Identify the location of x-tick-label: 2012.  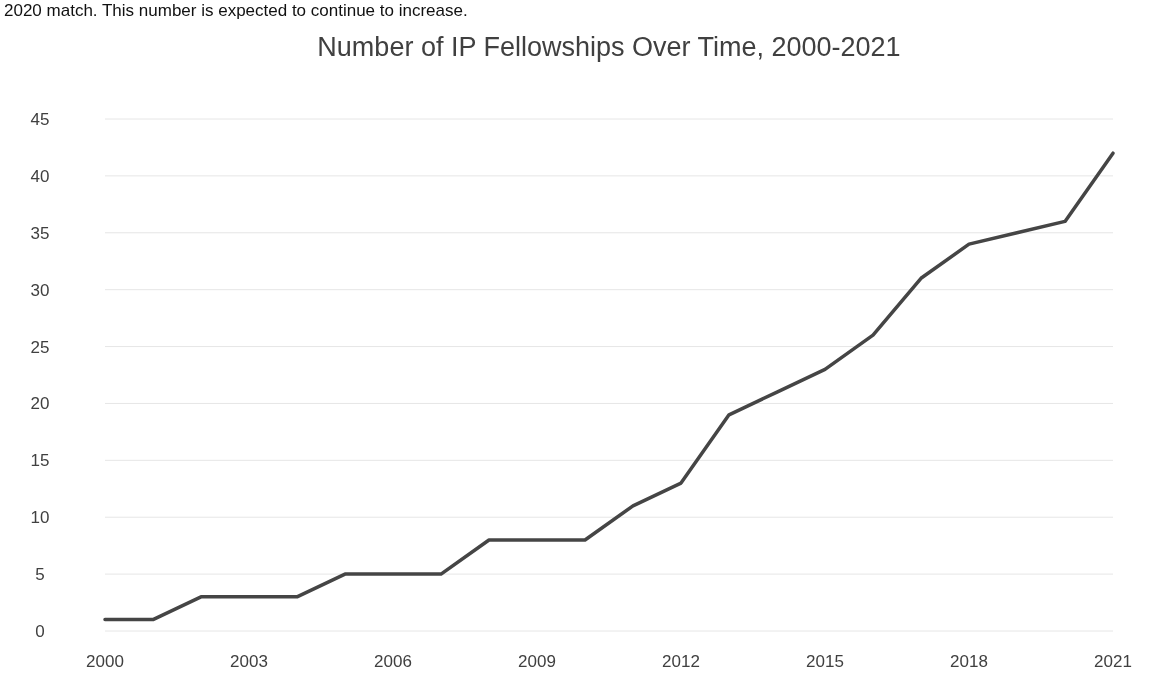
(681, 661).